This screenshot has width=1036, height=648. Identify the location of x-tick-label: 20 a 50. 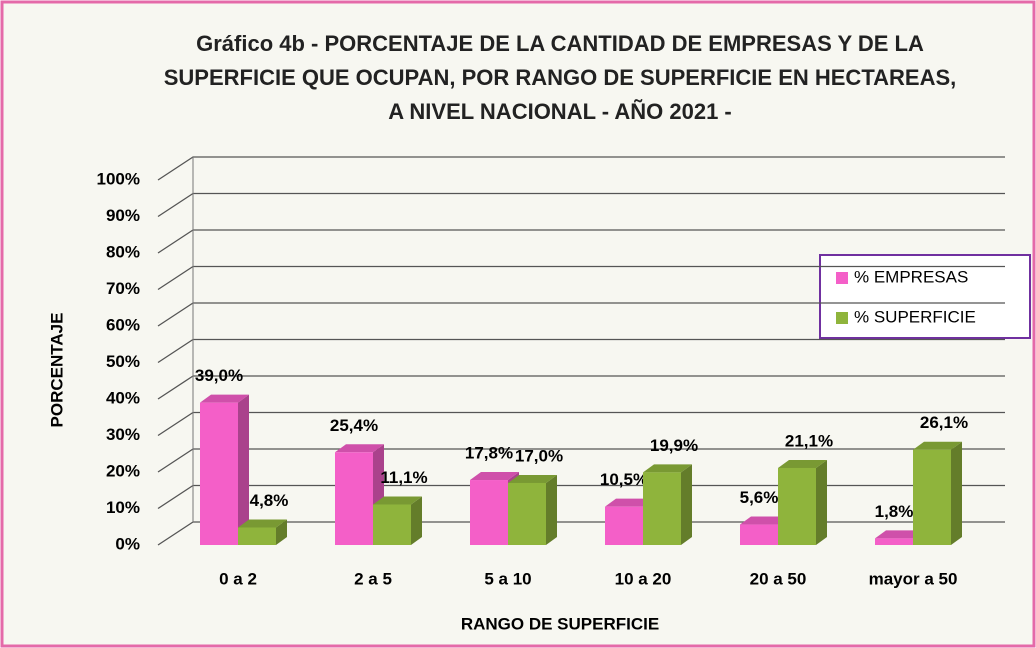
(778, 578).